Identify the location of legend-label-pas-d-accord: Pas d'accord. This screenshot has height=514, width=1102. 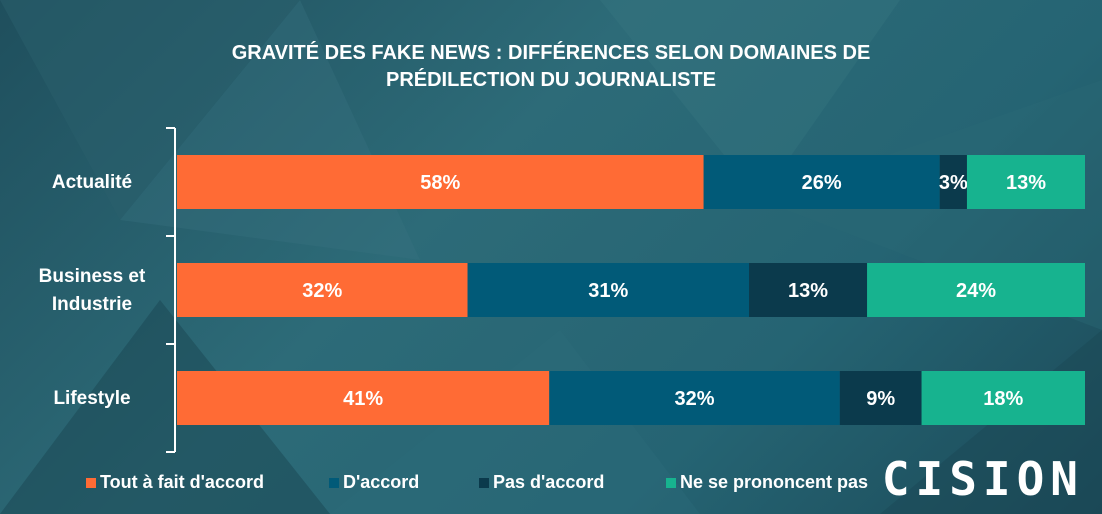
(549, 482).